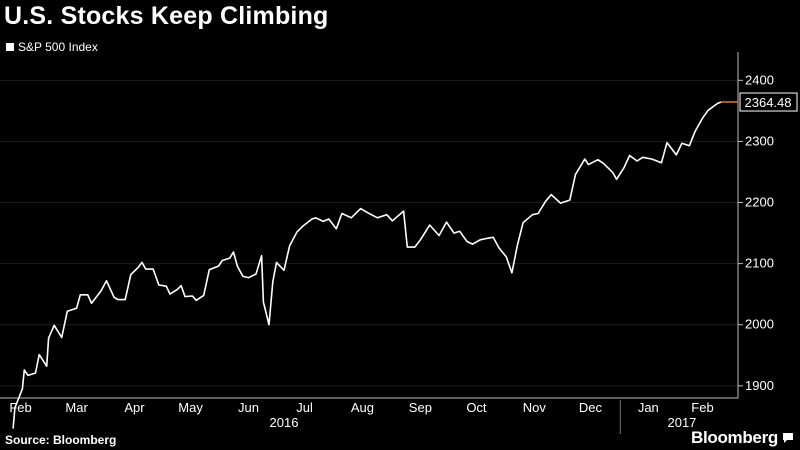  What do you see at coordinates (476, 407) in the screenshot?
I see `x-tick-label: Oct` at bounding box center [476, 407].